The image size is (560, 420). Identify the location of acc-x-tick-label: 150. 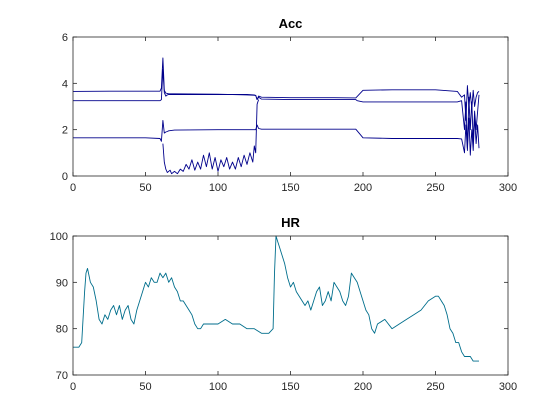
(290, 188).